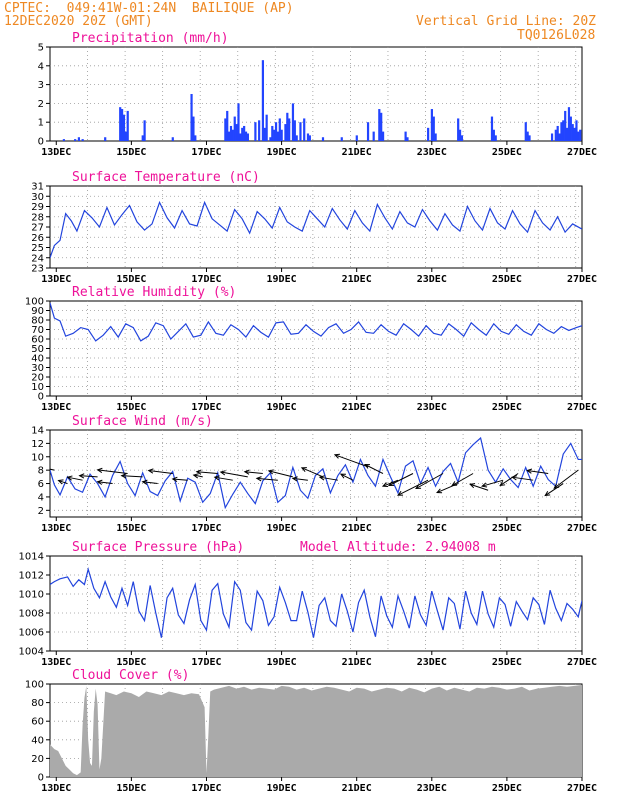  What do you see at coordinates (316, 730) in the screenshot?
I see `cloud-cover-area` at bounding box center [316, 730].